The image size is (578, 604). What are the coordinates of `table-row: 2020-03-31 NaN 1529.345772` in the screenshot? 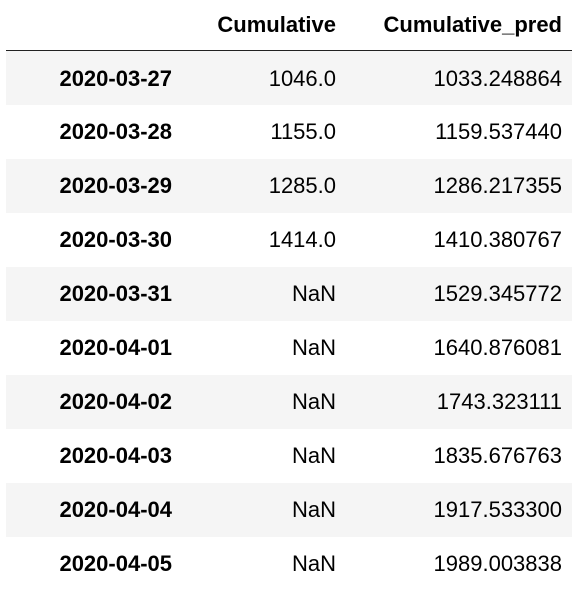 It's located at (289, 293).